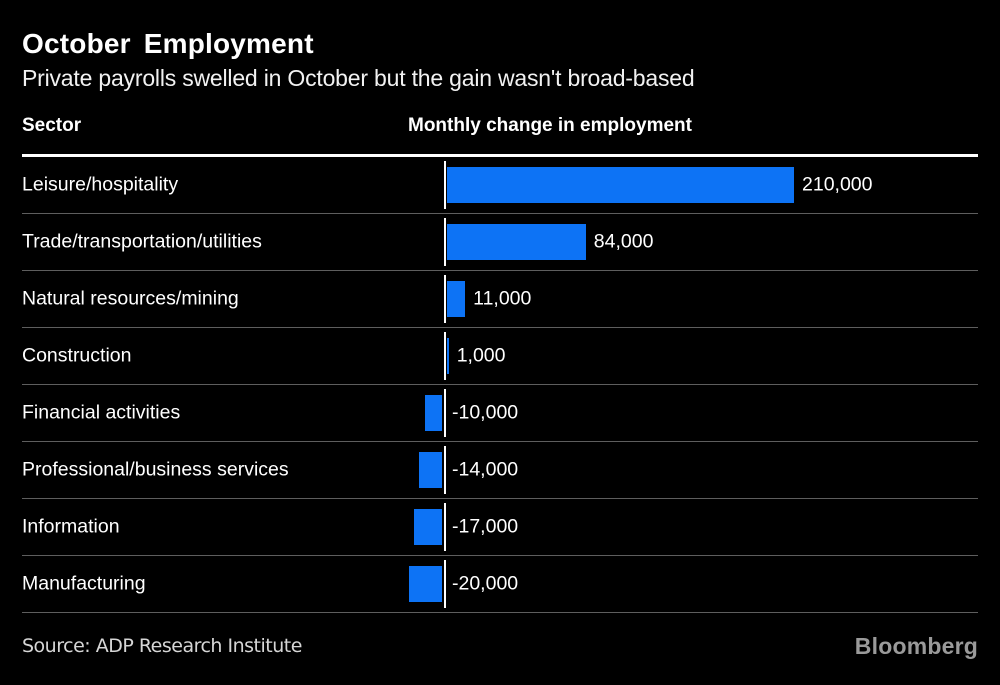 The width and height of the screenshot is (1000, 685). What do you see at coordinates (550, 125) in the screenshot?
I see `column-header-value: Monthly change in employment` at bounding box center [550, 125].